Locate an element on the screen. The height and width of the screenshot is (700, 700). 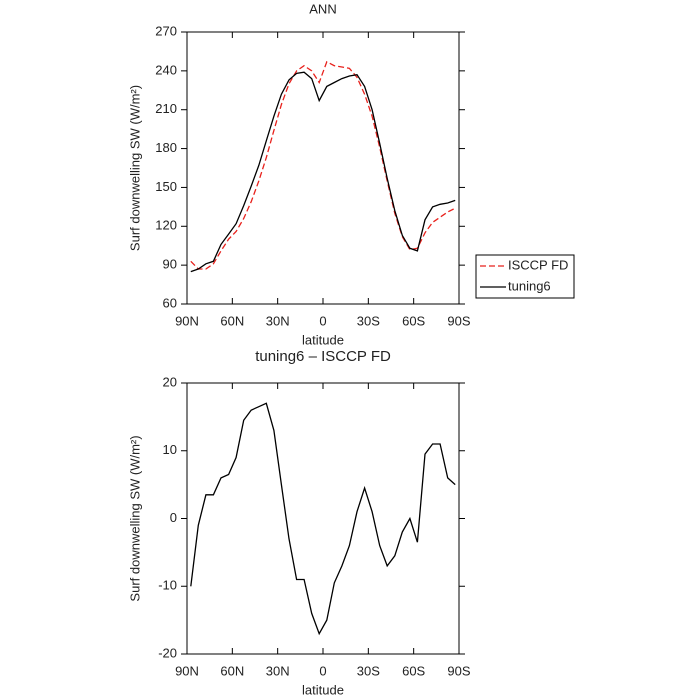
y-tick-label: 150 is located at coordinates (166, 186).